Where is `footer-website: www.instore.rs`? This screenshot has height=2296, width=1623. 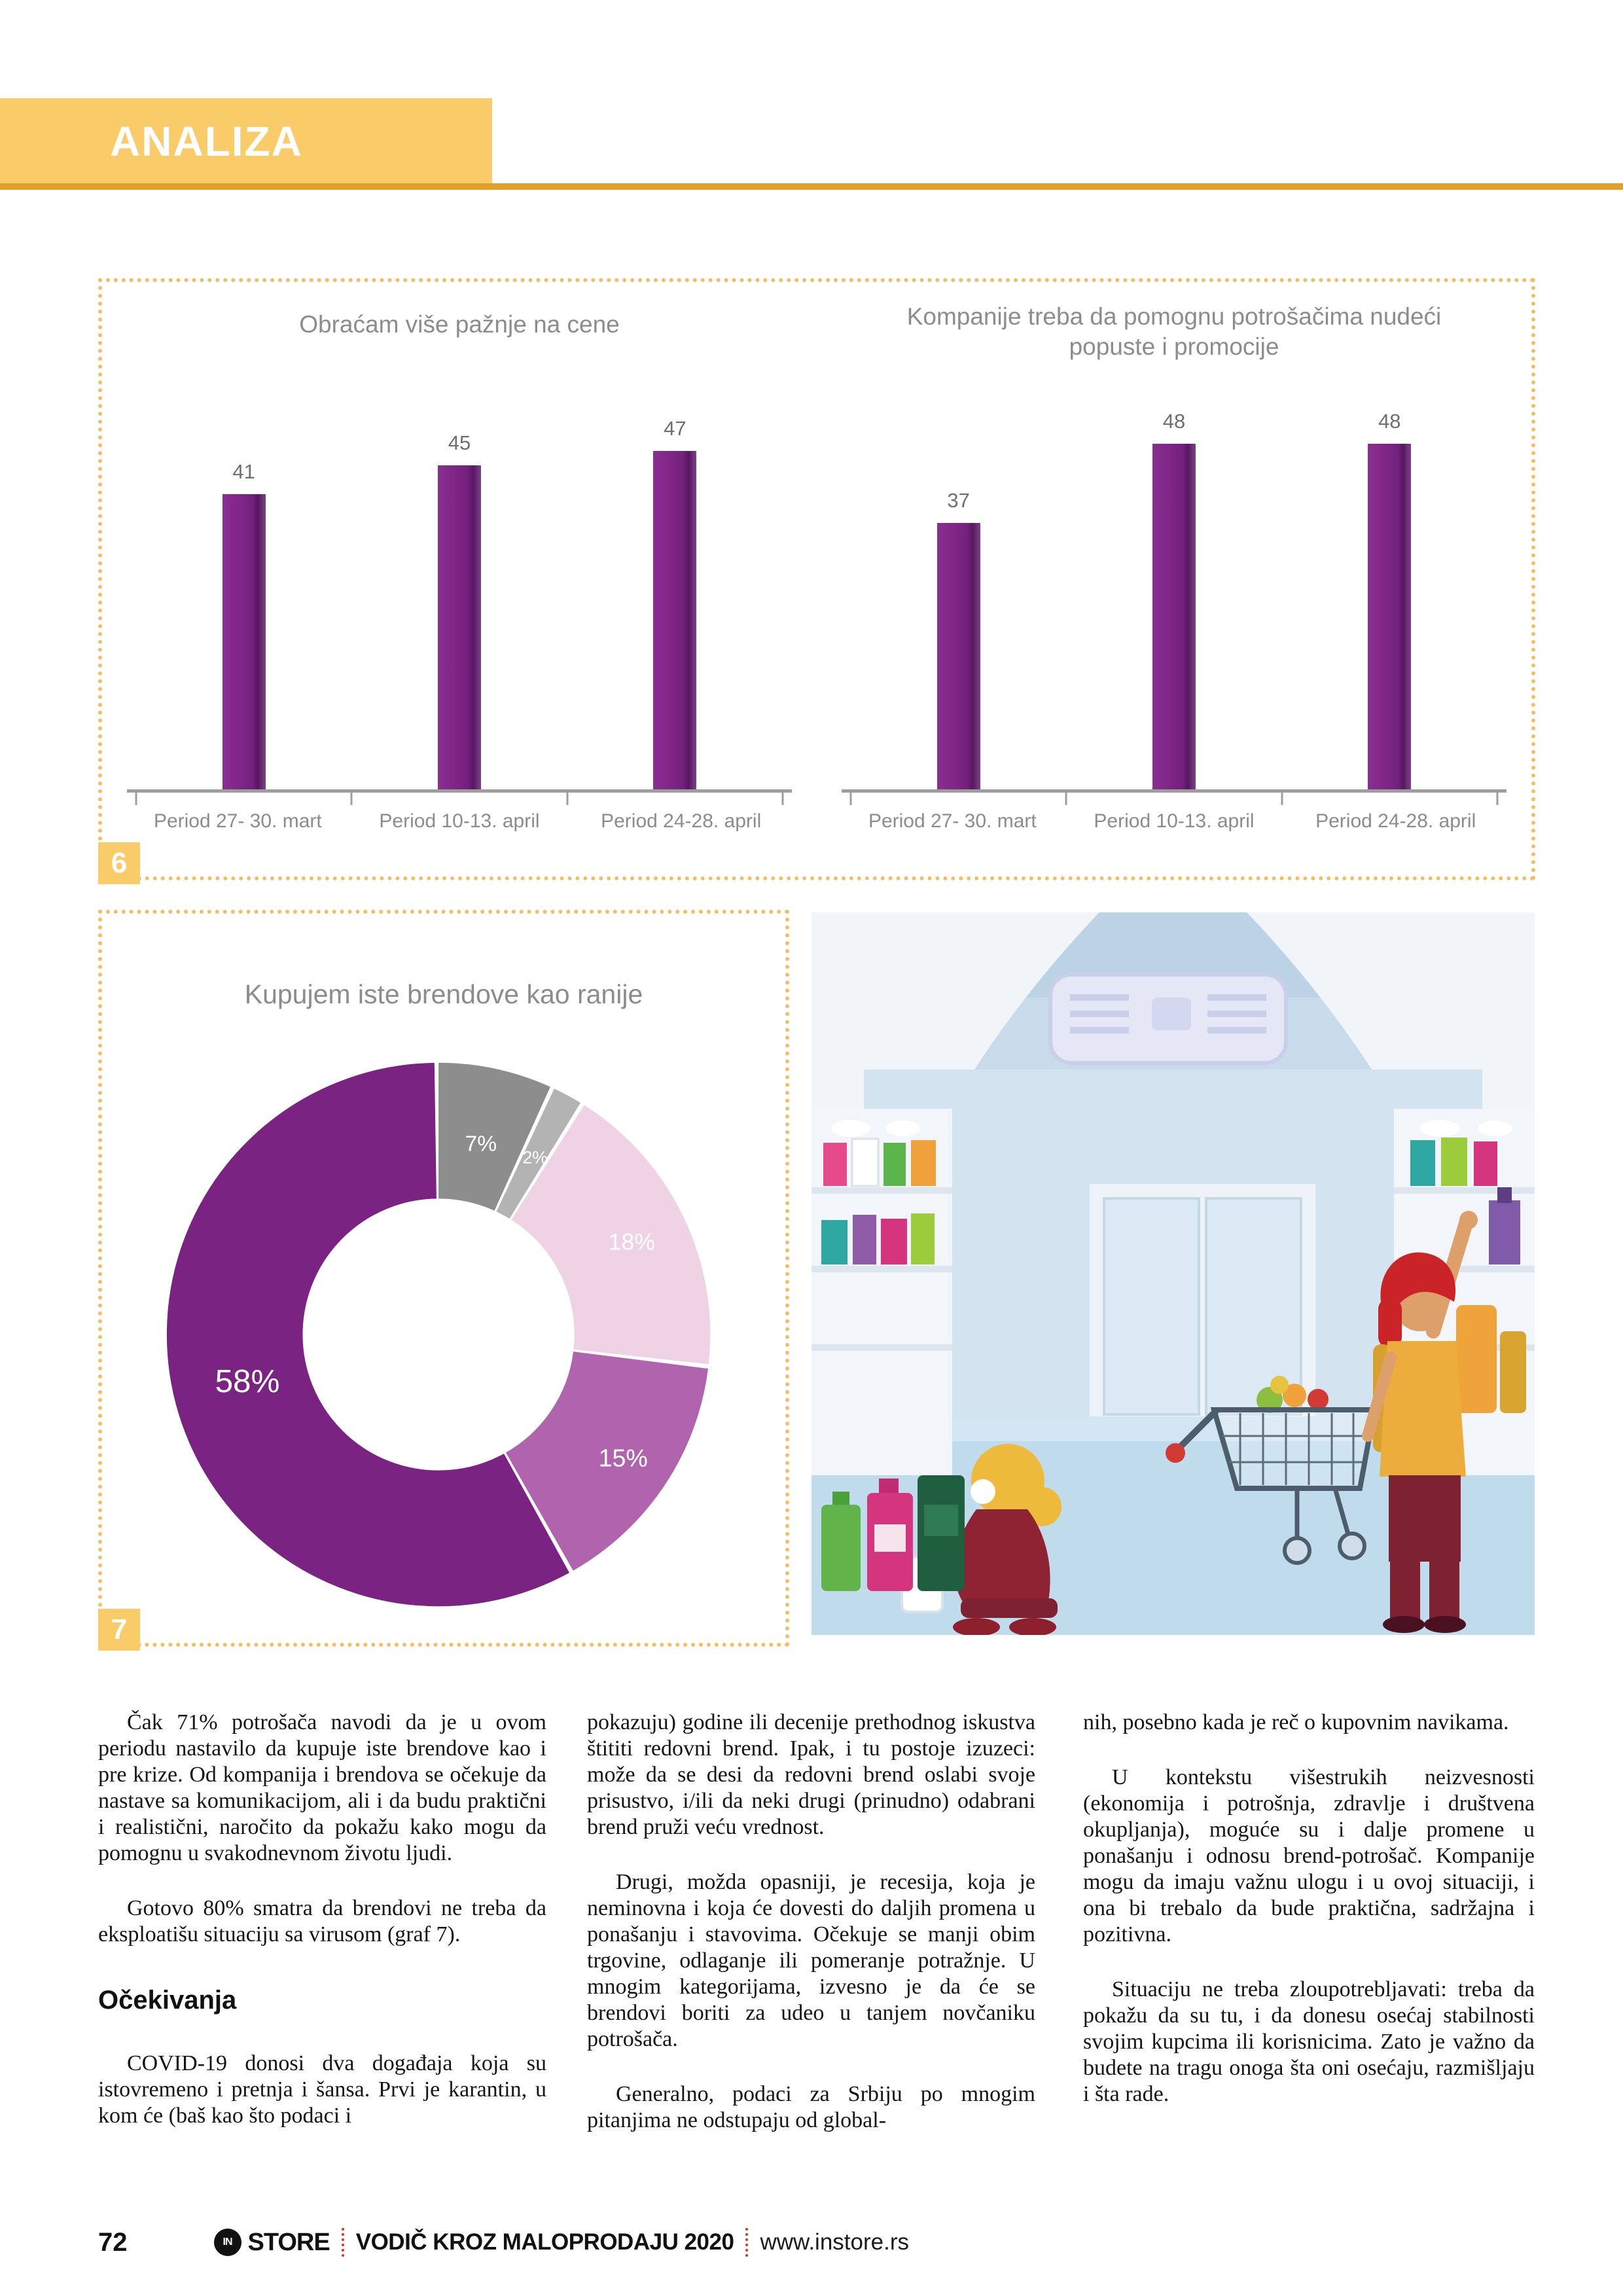 footer-website: www.instore.rs is located at coordinates (835, 2242).